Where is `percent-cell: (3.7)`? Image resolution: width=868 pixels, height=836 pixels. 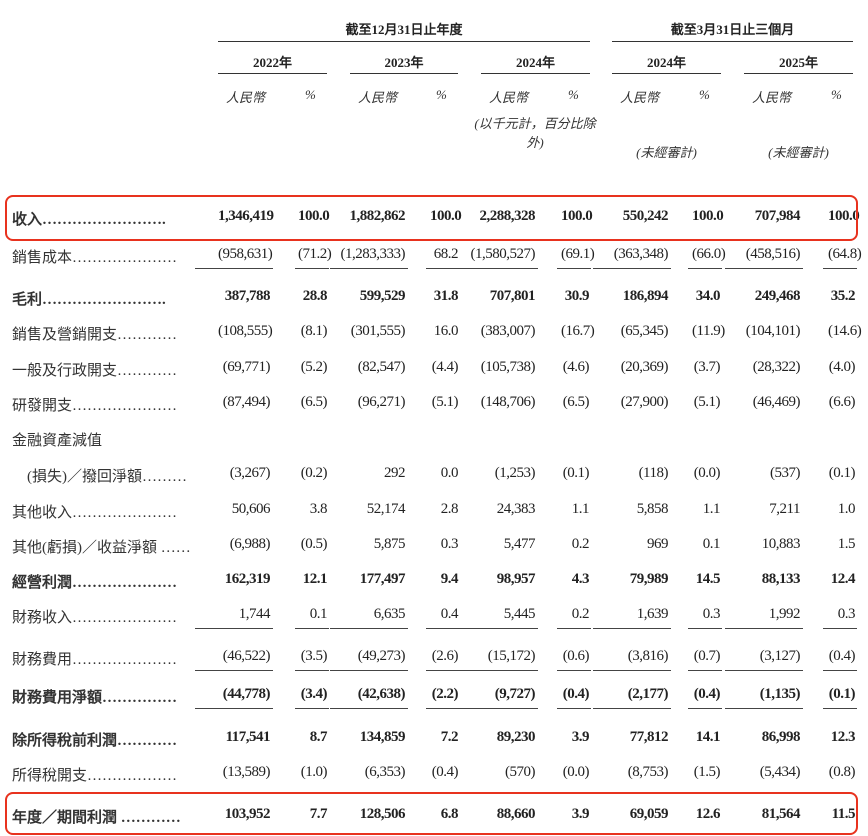
percent-cell: (3.7) is located at coordinates (707, 367).